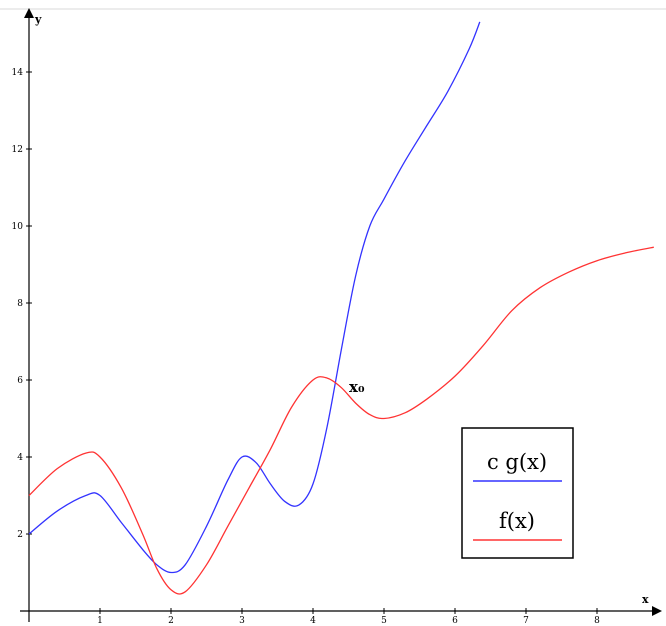  I want to click on y-tick-label: 4, so click(20, 458).